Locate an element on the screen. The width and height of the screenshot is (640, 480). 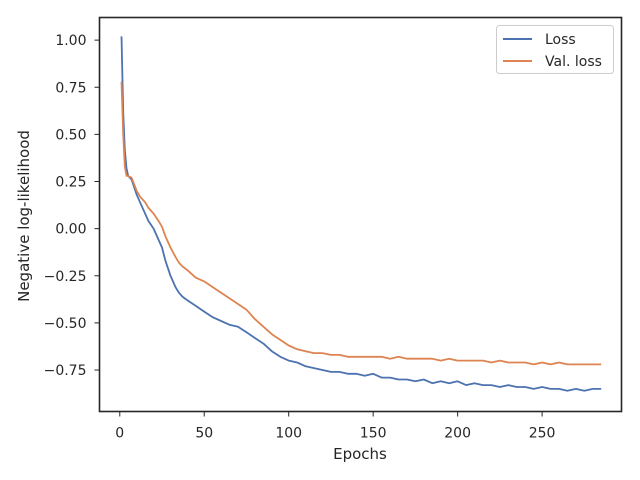
x-tick-label: 250 is located at coordinates (542, 434).